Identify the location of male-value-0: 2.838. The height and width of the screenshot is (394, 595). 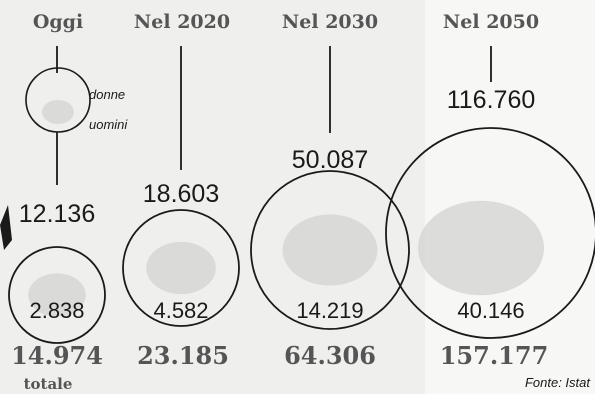
(56, 310).